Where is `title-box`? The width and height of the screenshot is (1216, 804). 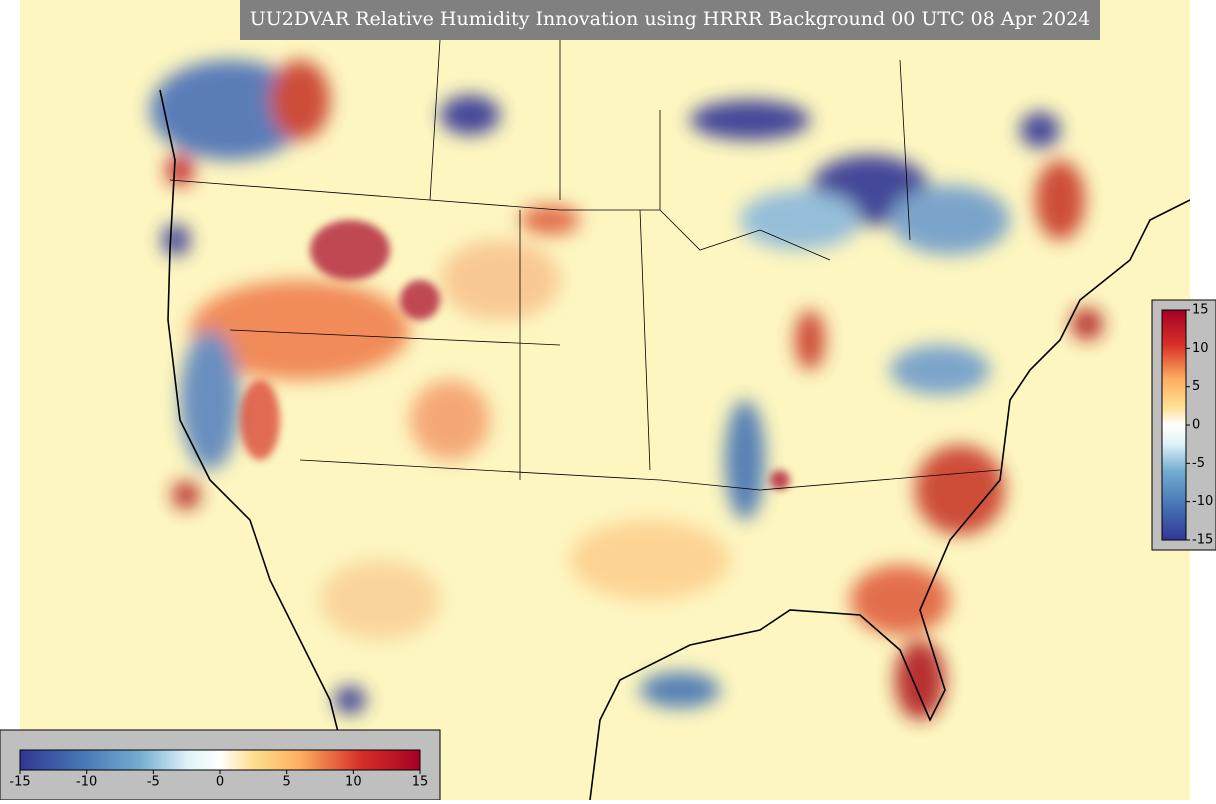 title-box is located at coordinates (670, 20).